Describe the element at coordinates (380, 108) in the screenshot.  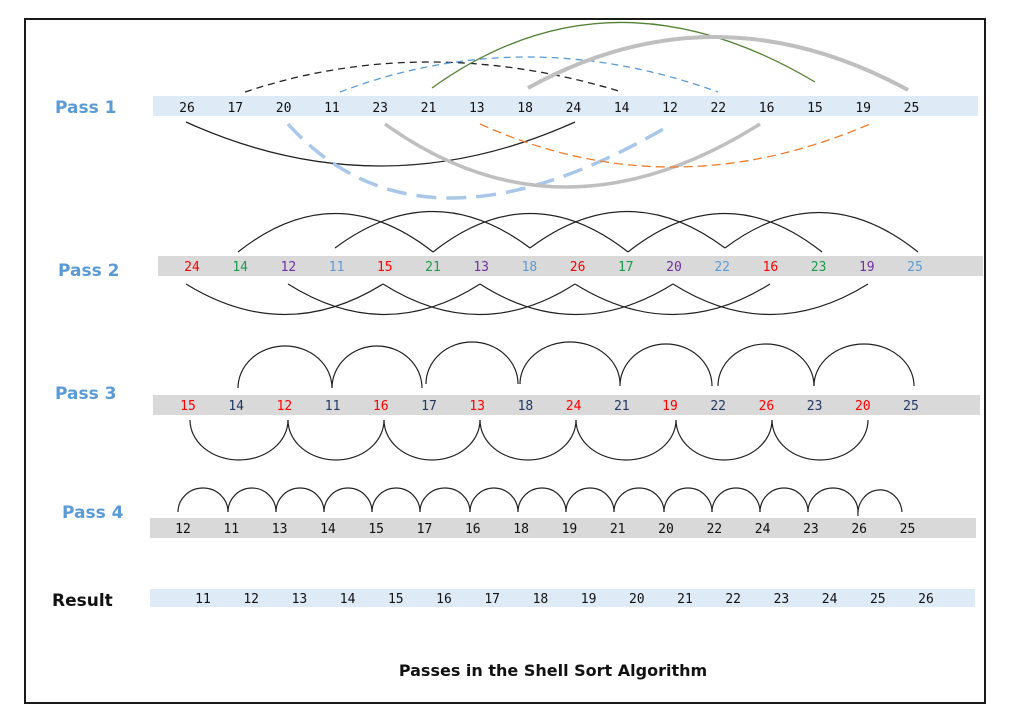
I see `row-1-value-5: 23` at that location.